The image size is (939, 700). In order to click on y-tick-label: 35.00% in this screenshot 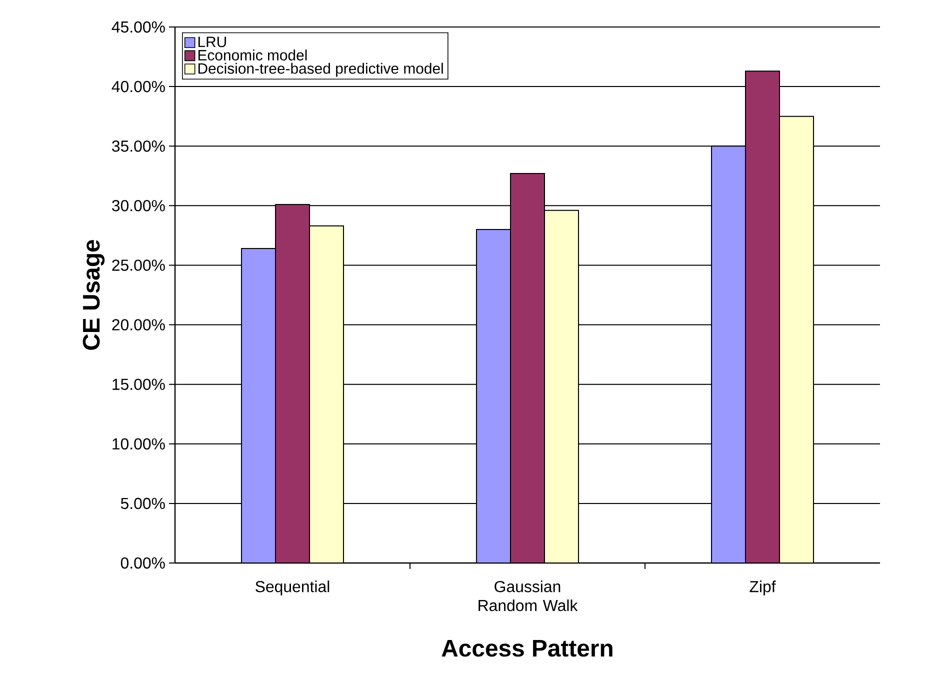, I will do `click(138, 146)`.